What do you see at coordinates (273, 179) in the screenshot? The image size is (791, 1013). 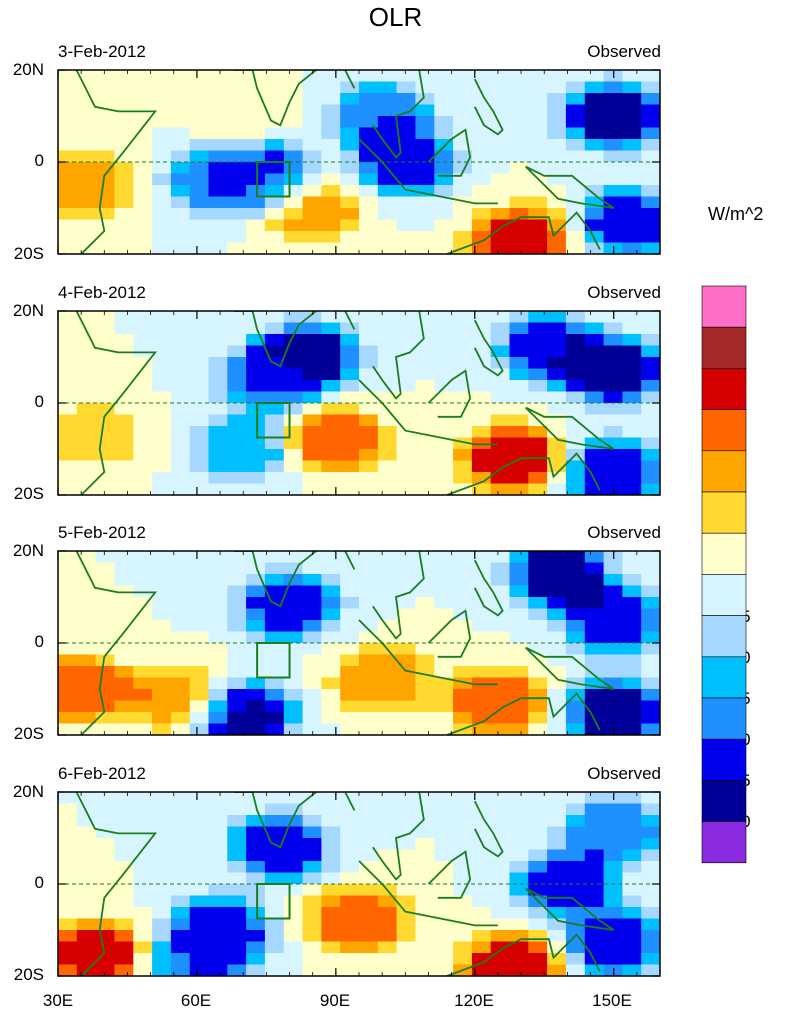 I see `reference-box` at bounding box center [273, 179].